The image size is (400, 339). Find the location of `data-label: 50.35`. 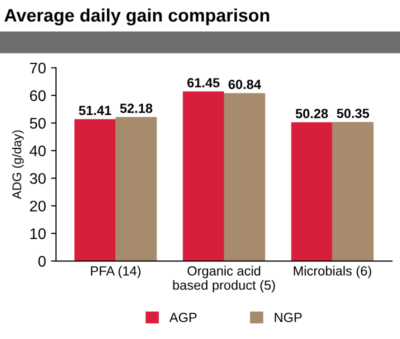

data-label: 50.35 is located at coordinates (353, 113).